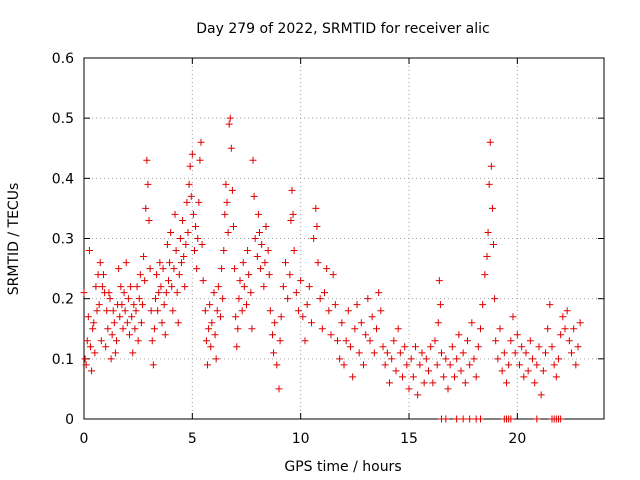  I want to click on x-axis-label: GPS time / hours, so click(342, 467).